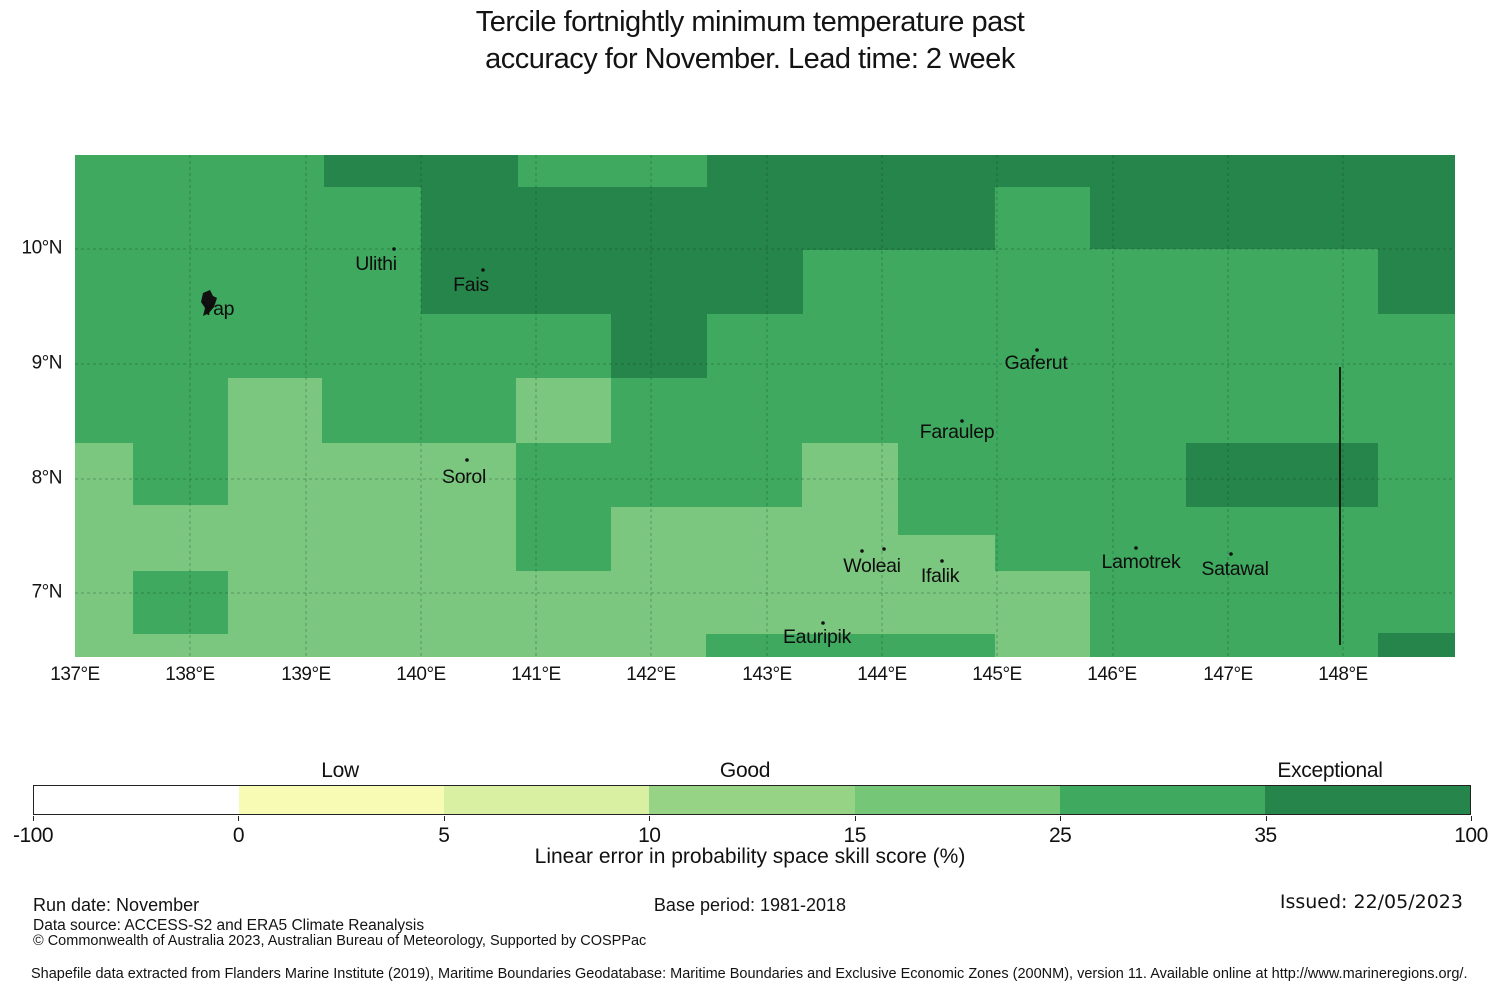 The height and width of the screenshot is (990, 1500). Describe the element at coordinates (1371, 902) in the screenshot. I see `issued-date-text: Issued: 22/05/2023` at that location.